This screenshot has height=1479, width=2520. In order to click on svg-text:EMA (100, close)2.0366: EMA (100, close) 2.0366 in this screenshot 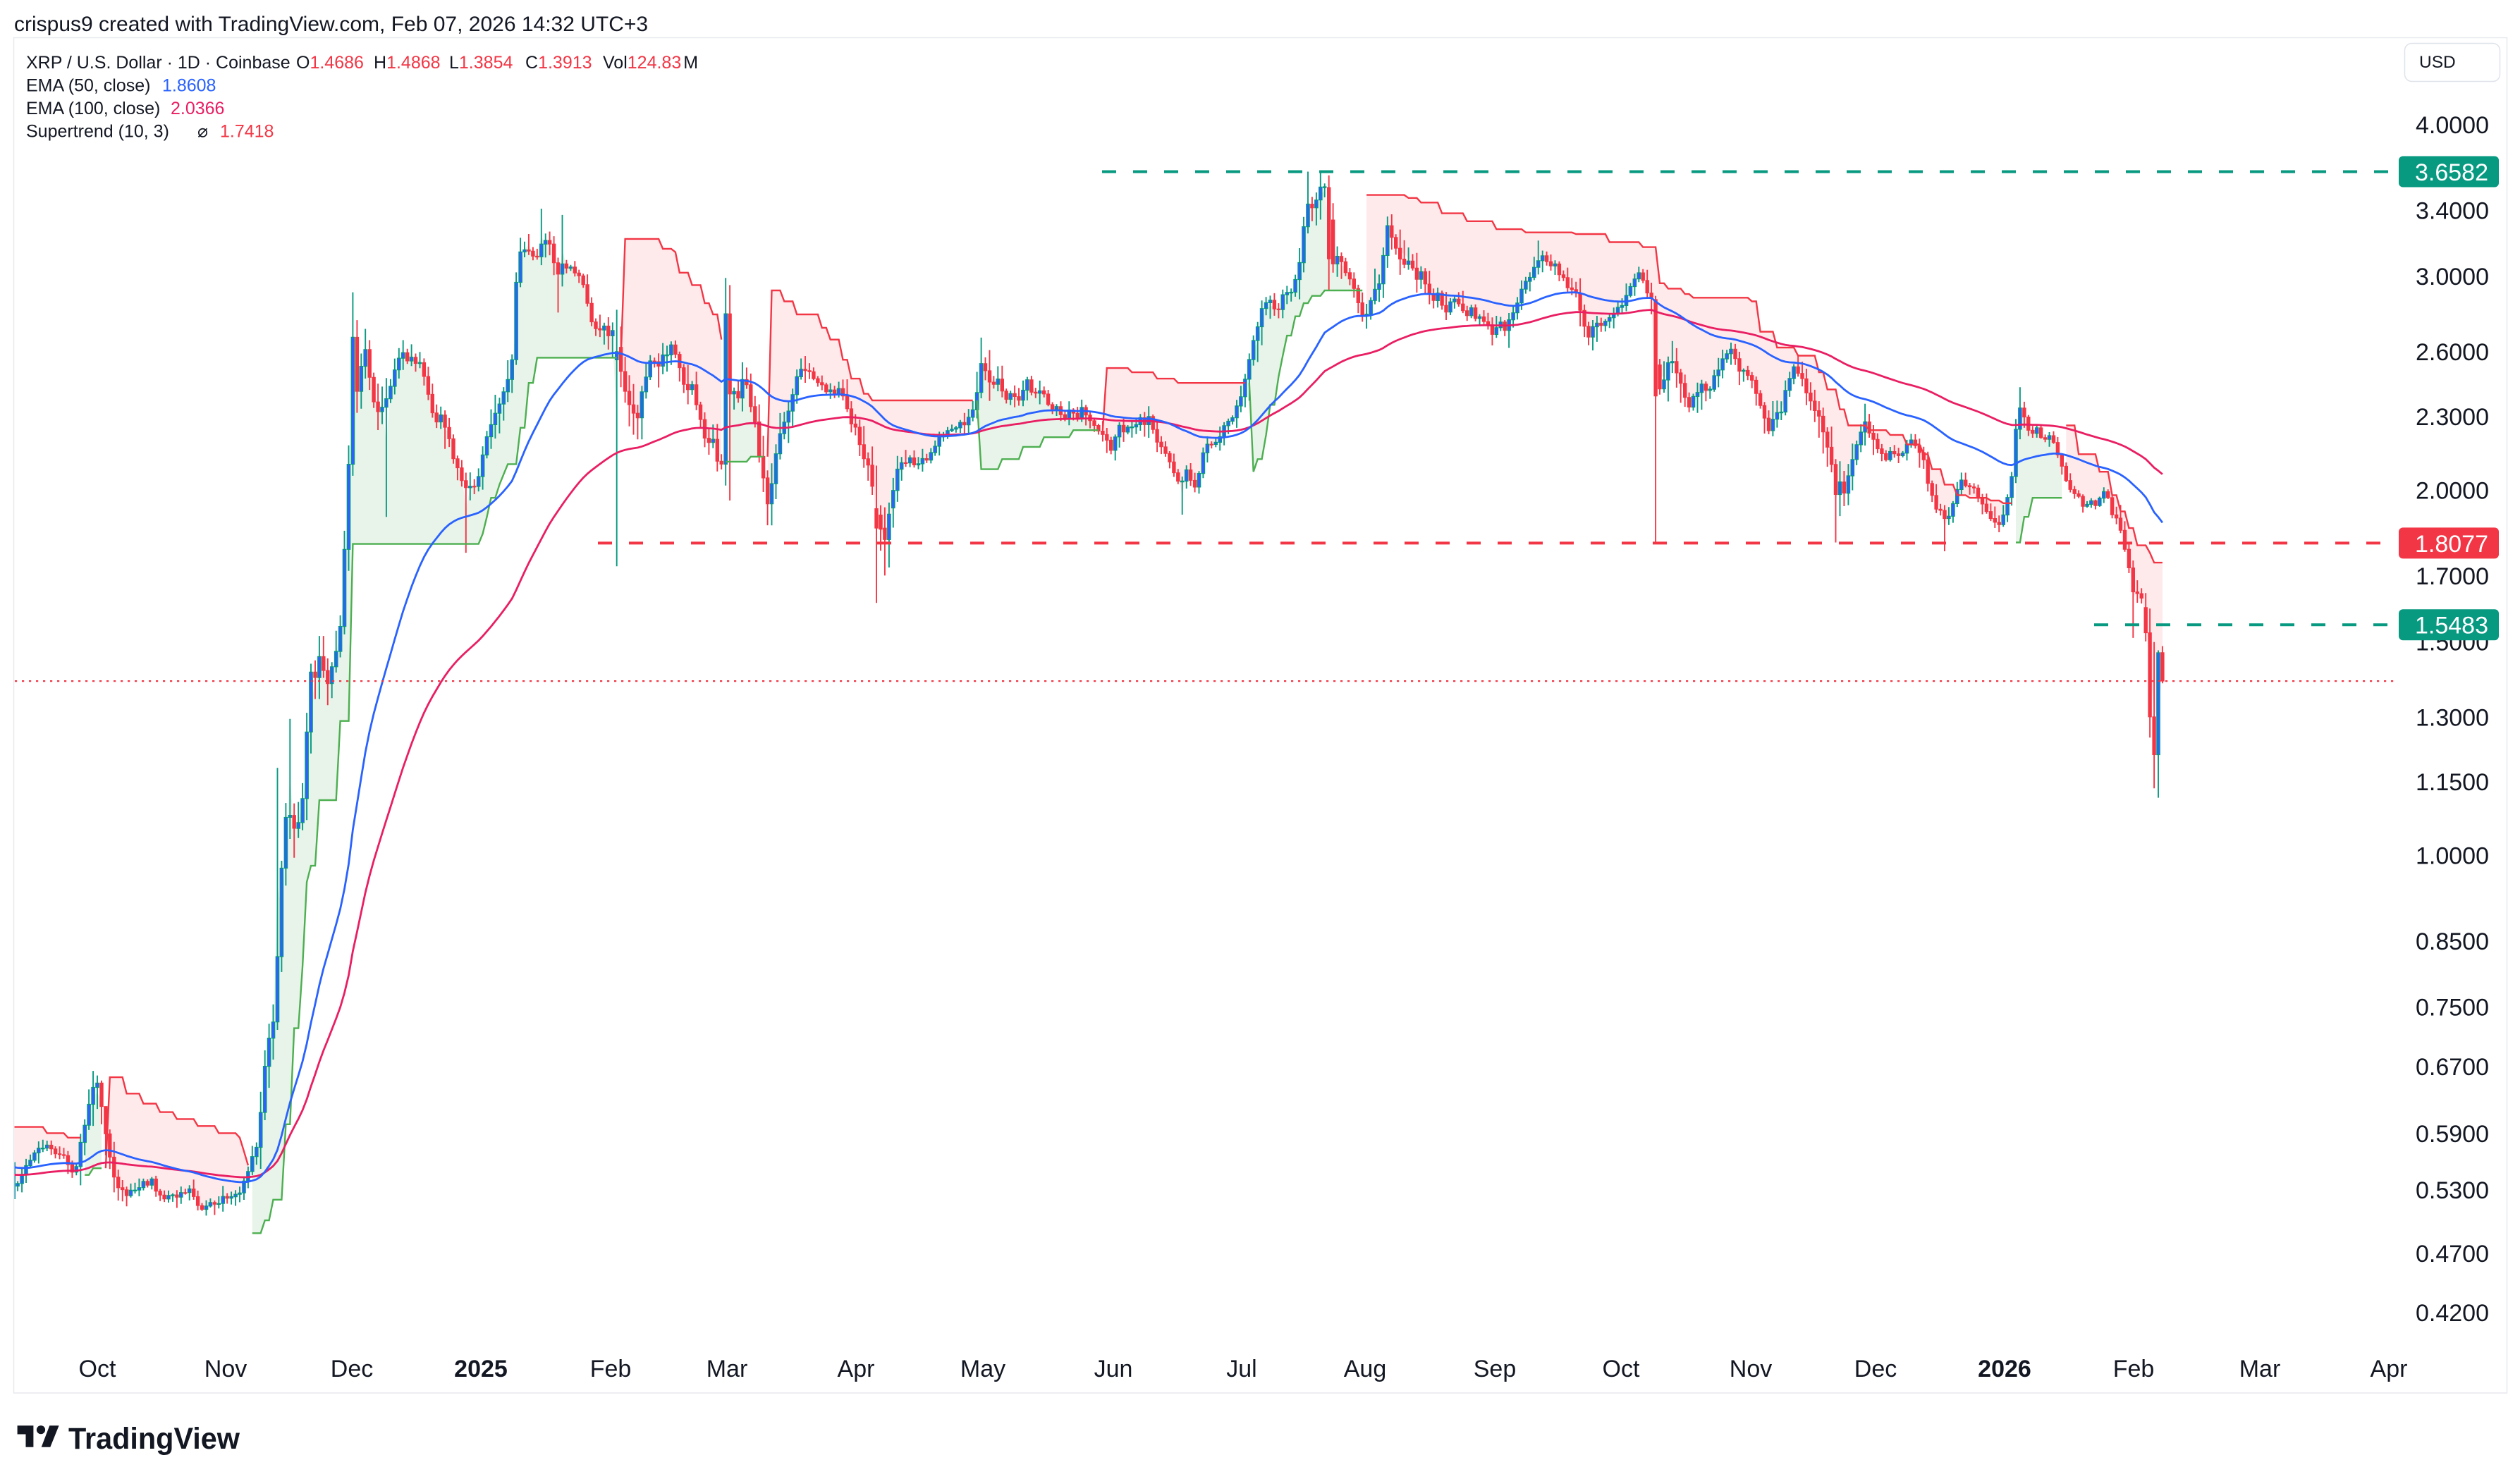, I will do `click(125, 108)`.